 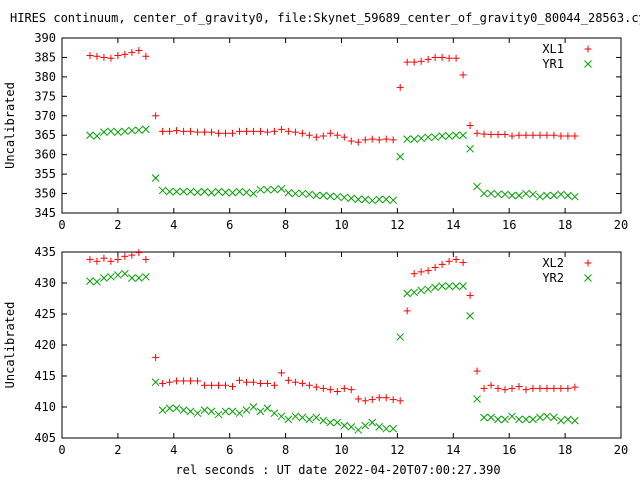 I want to click on x-tick-label: 16, so click(x=509, y=225).